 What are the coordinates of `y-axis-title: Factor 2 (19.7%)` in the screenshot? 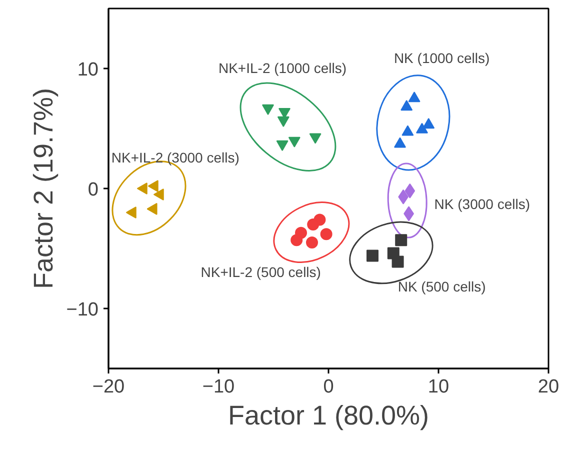 It's located at (43, 189).